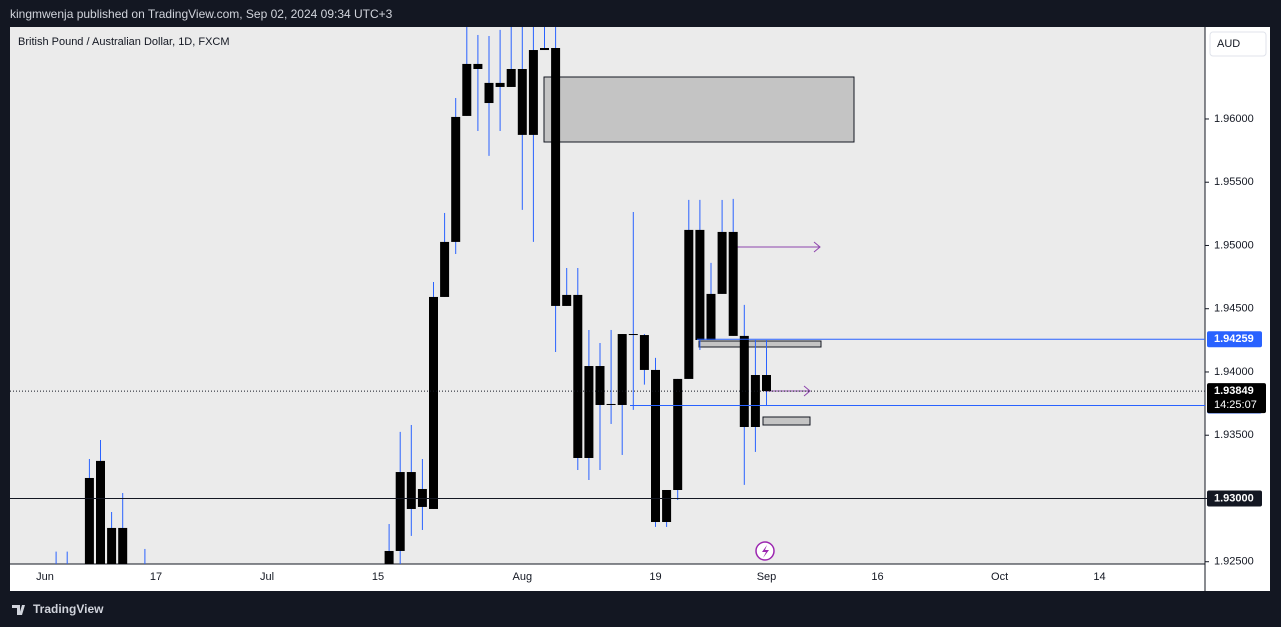  I want to click on x-tick-label: Aug, so click(523, 577).